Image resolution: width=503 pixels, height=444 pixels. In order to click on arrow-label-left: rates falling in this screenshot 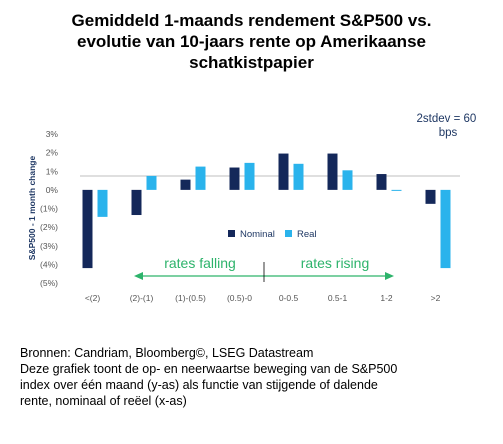, I will do `click(200, 263)`.